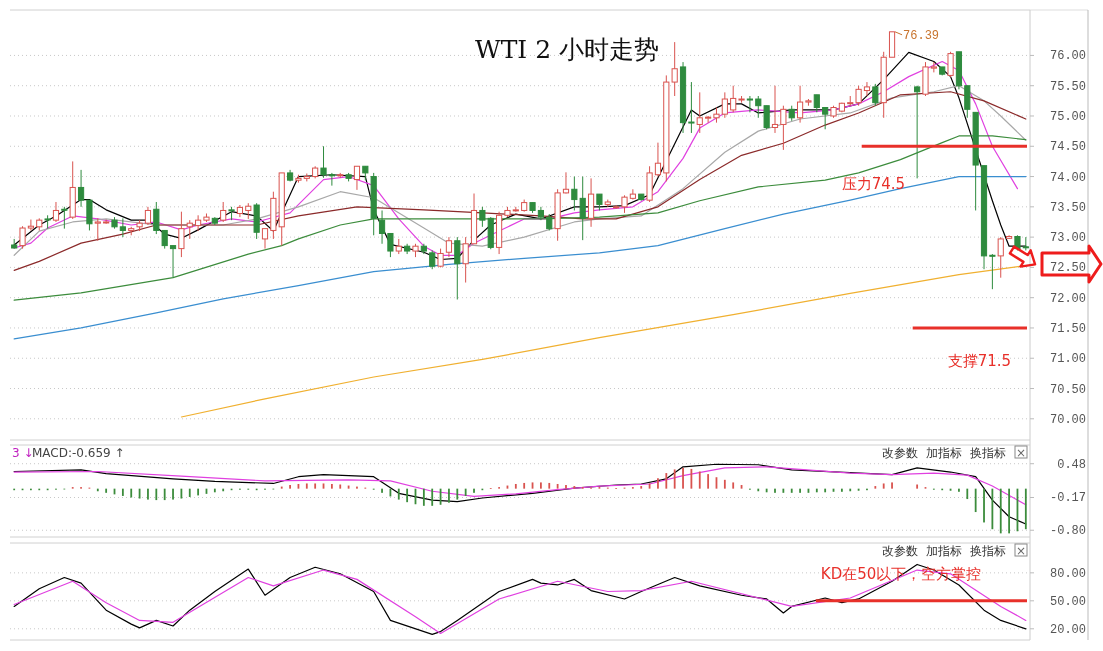  I want to click on y-tick-label: -0.80, so click(1067, 531).